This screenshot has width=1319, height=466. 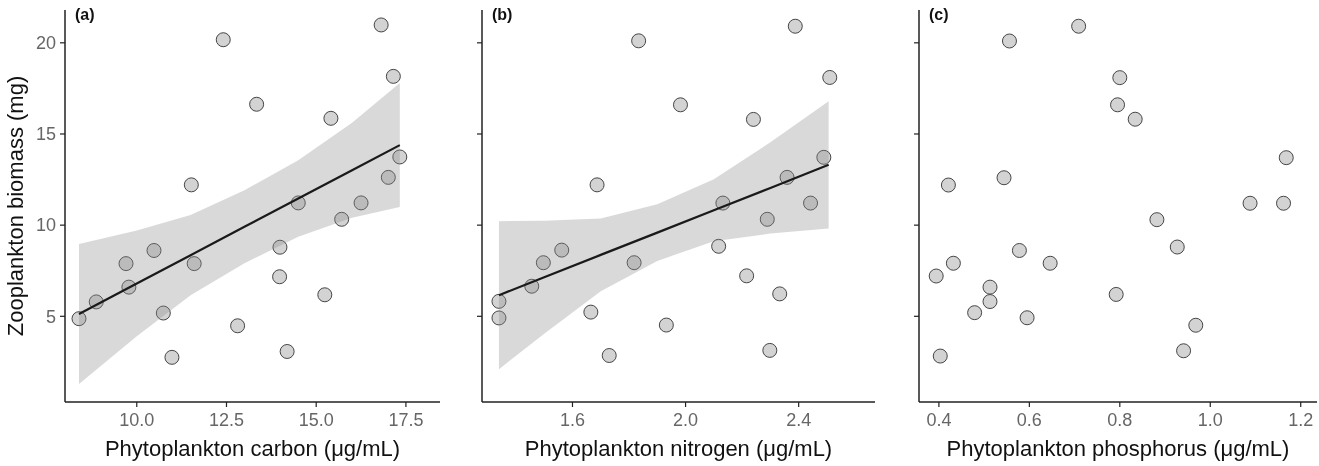 What do you see at coordinates (1118, 448) in the screenshot?
I see `x-axis-title: Phytoplankton phosphorus (μg/mL)` at bounding box center [1118, 448].